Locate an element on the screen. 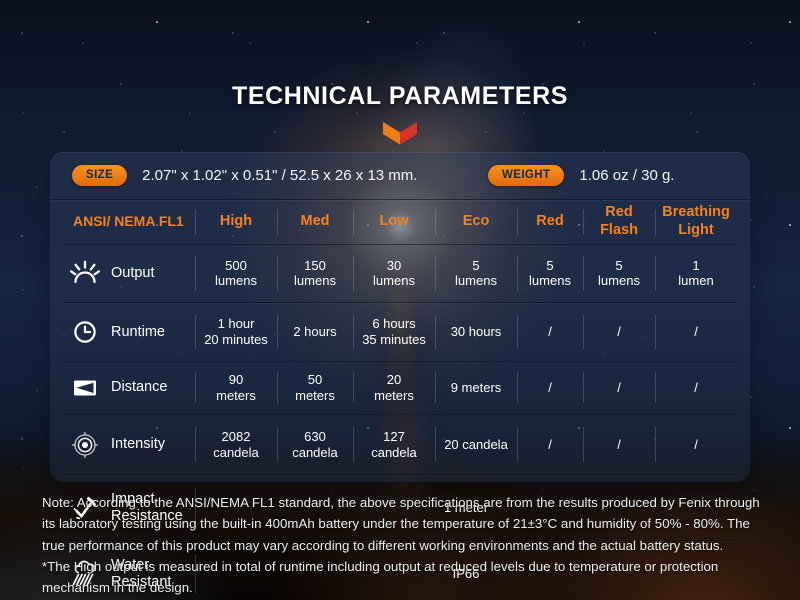  column-header-eco: Eco is located at coordinates (476, 222).